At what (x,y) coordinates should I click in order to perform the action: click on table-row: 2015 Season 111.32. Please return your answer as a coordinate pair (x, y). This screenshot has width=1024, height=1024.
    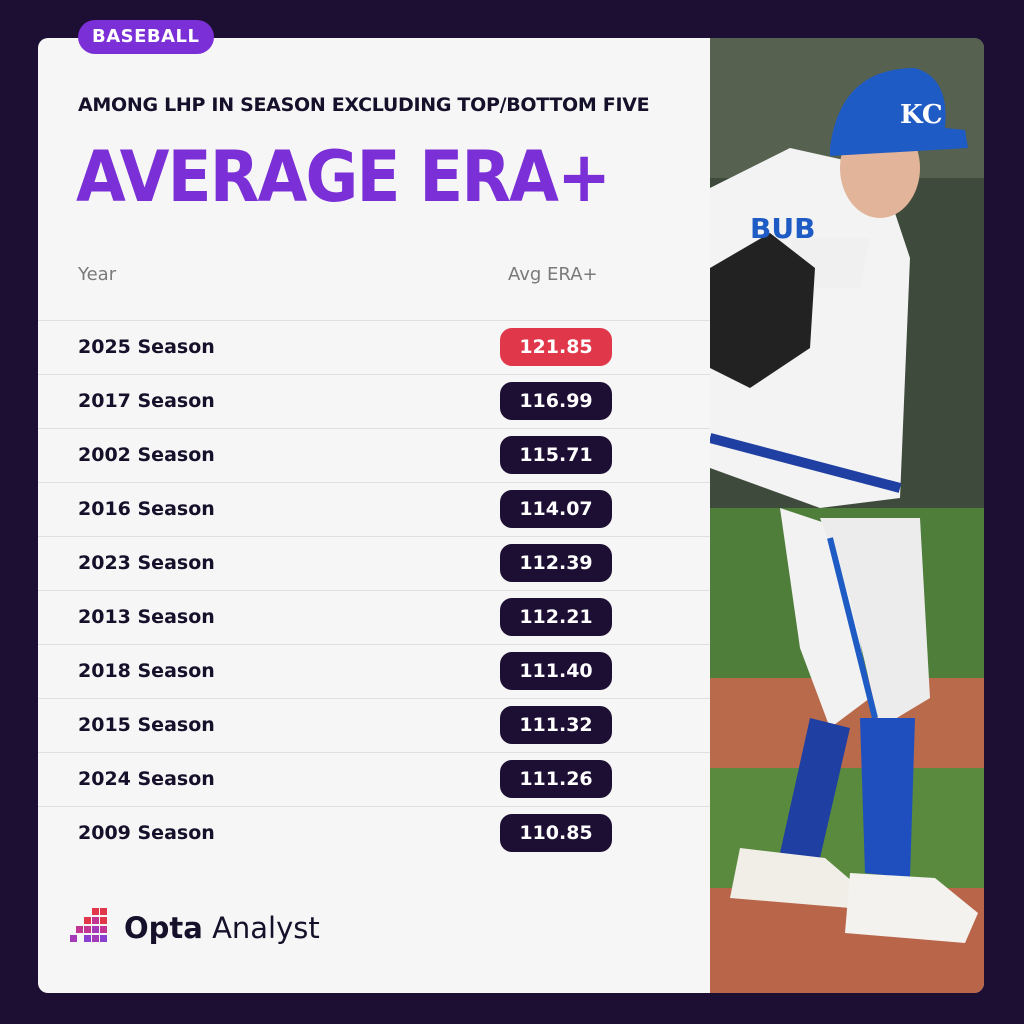
    Looking at the image, I should click on (374, 725).